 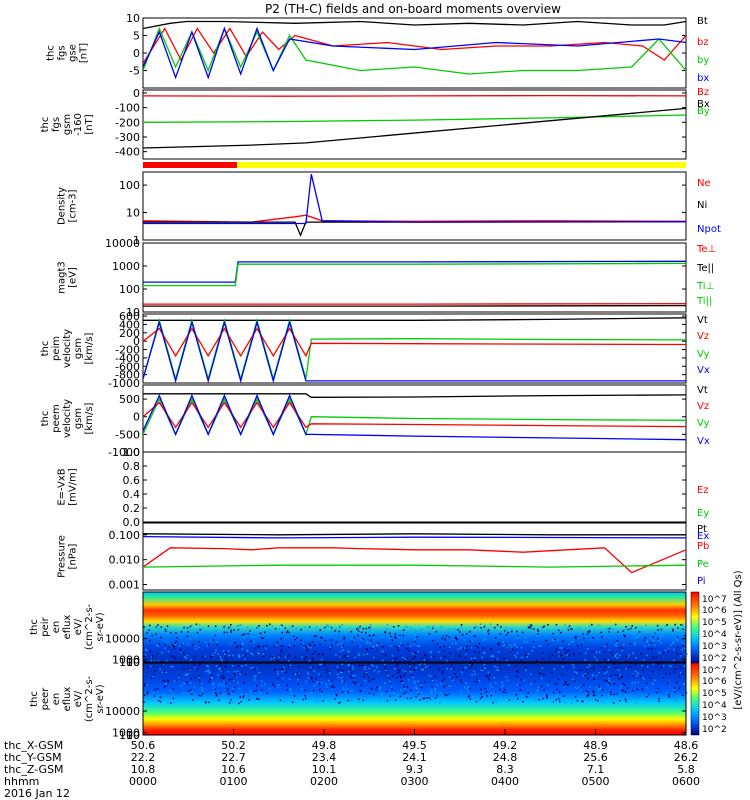 What do you see at coordinates (706, 249) in the screenshot?
I see `legend-label: Te⊥` at bounding box center [706, 249].